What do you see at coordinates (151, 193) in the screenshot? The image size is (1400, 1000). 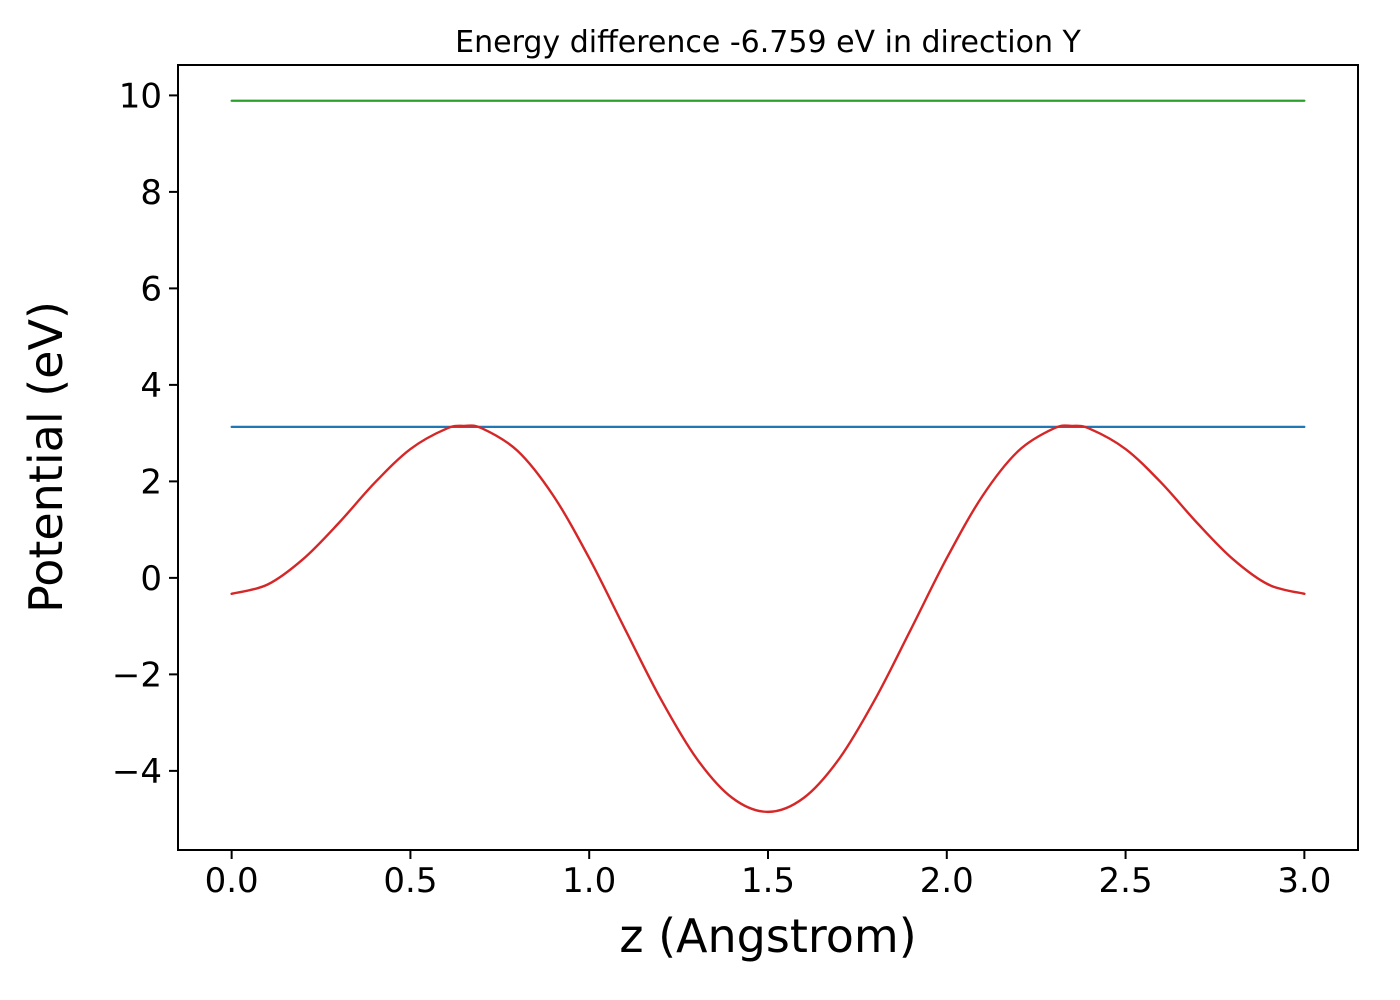 I see `y-tick-label: 8` at bounding box center [151, 193].